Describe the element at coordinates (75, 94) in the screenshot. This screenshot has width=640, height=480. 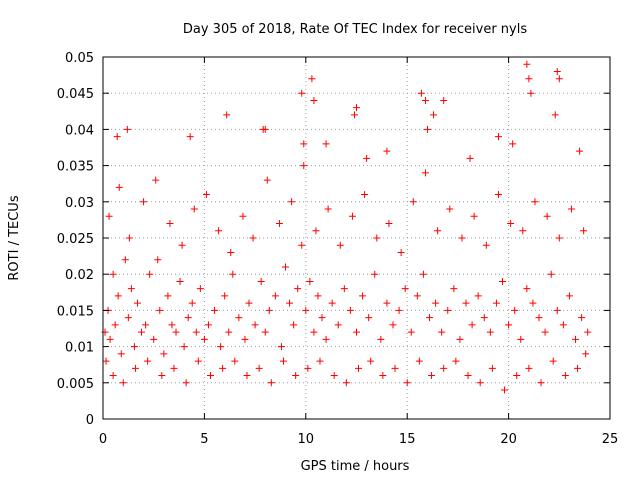
I see `y-tick-label: 0.045` at that location.